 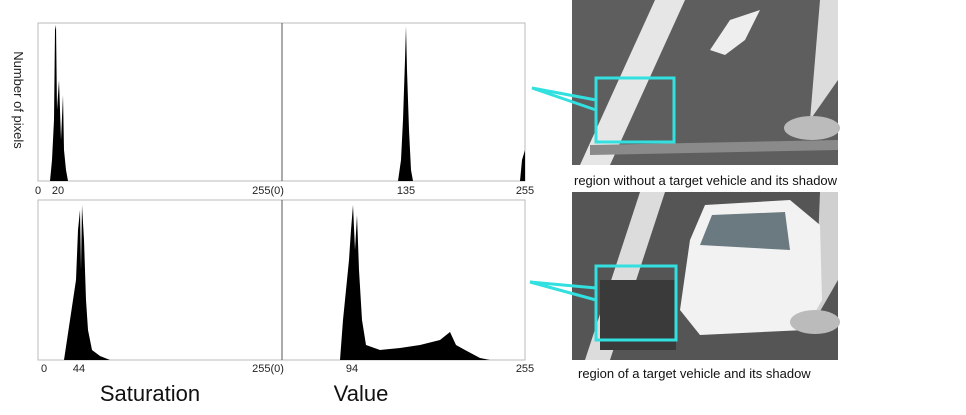 I want to click on y-axis-label: Number of pixels, so click(x=18, y=100).